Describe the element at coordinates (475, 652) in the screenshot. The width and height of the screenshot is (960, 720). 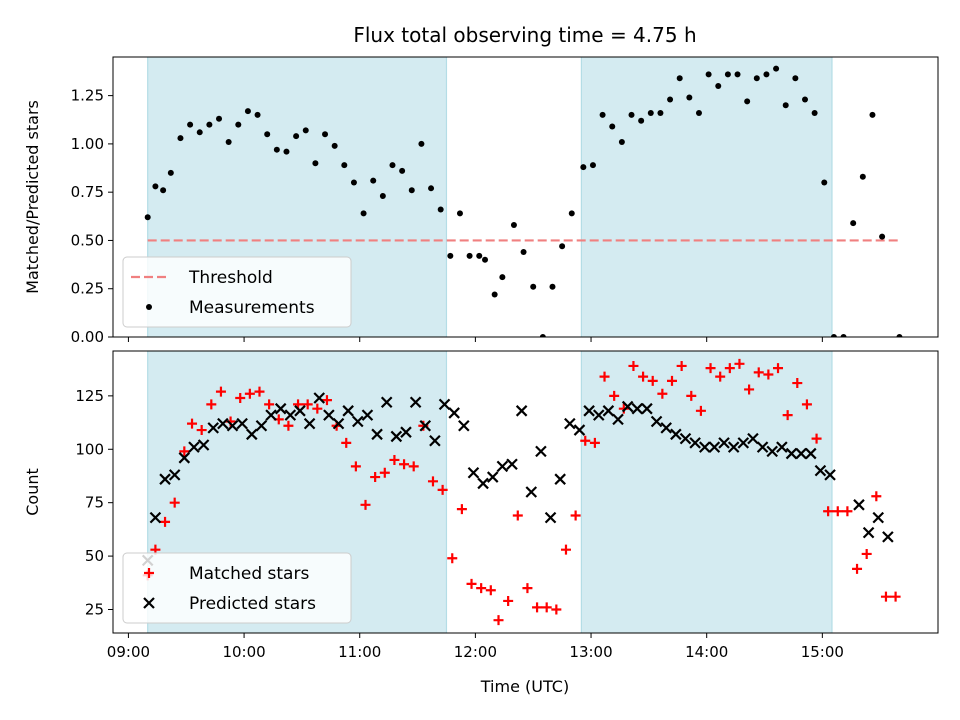
I see `x-tick-label: 12:00` at that location.